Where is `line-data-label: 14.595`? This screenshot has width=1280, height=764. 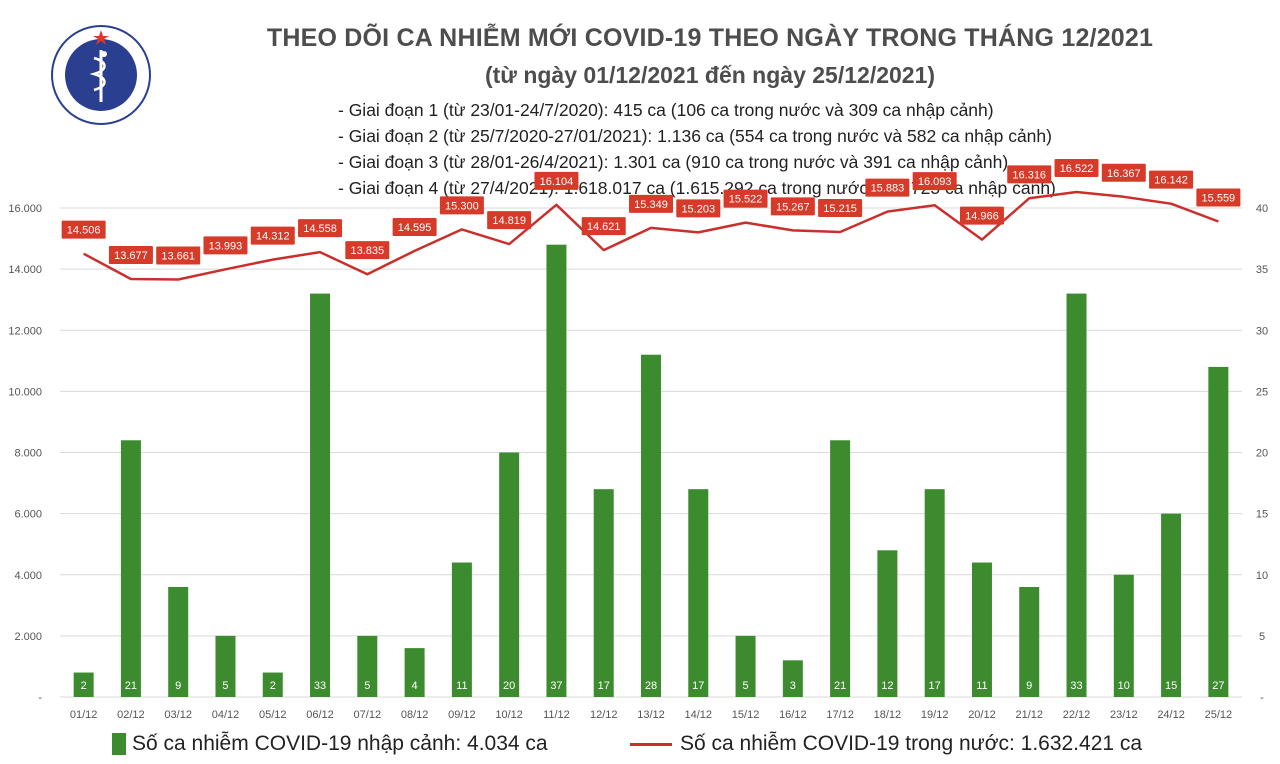 line-data-label: 14.595 is located at coordinates (415, 228).